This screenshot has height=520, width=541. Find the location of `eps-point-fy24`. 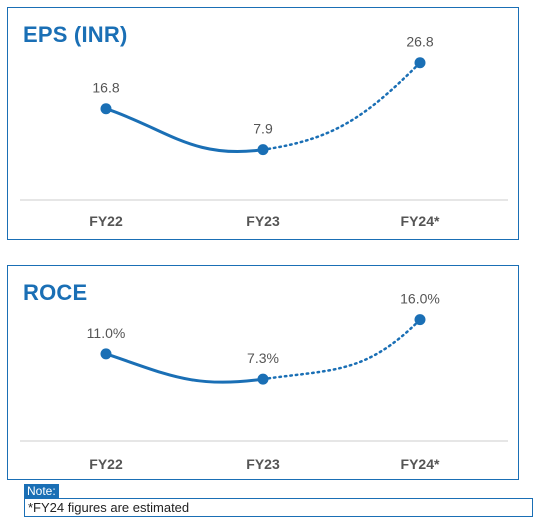

eps-point-fy24 is located at coordinates (420, 63).